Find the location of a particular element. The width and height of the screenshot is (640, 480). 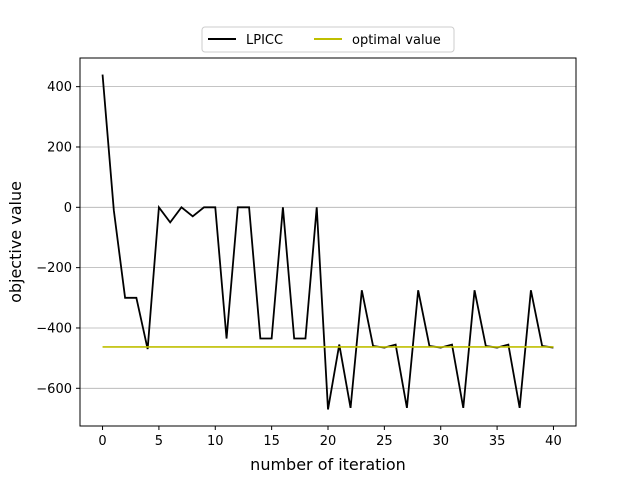

x-tick-label: 30 is located at coordinates (440, 441).